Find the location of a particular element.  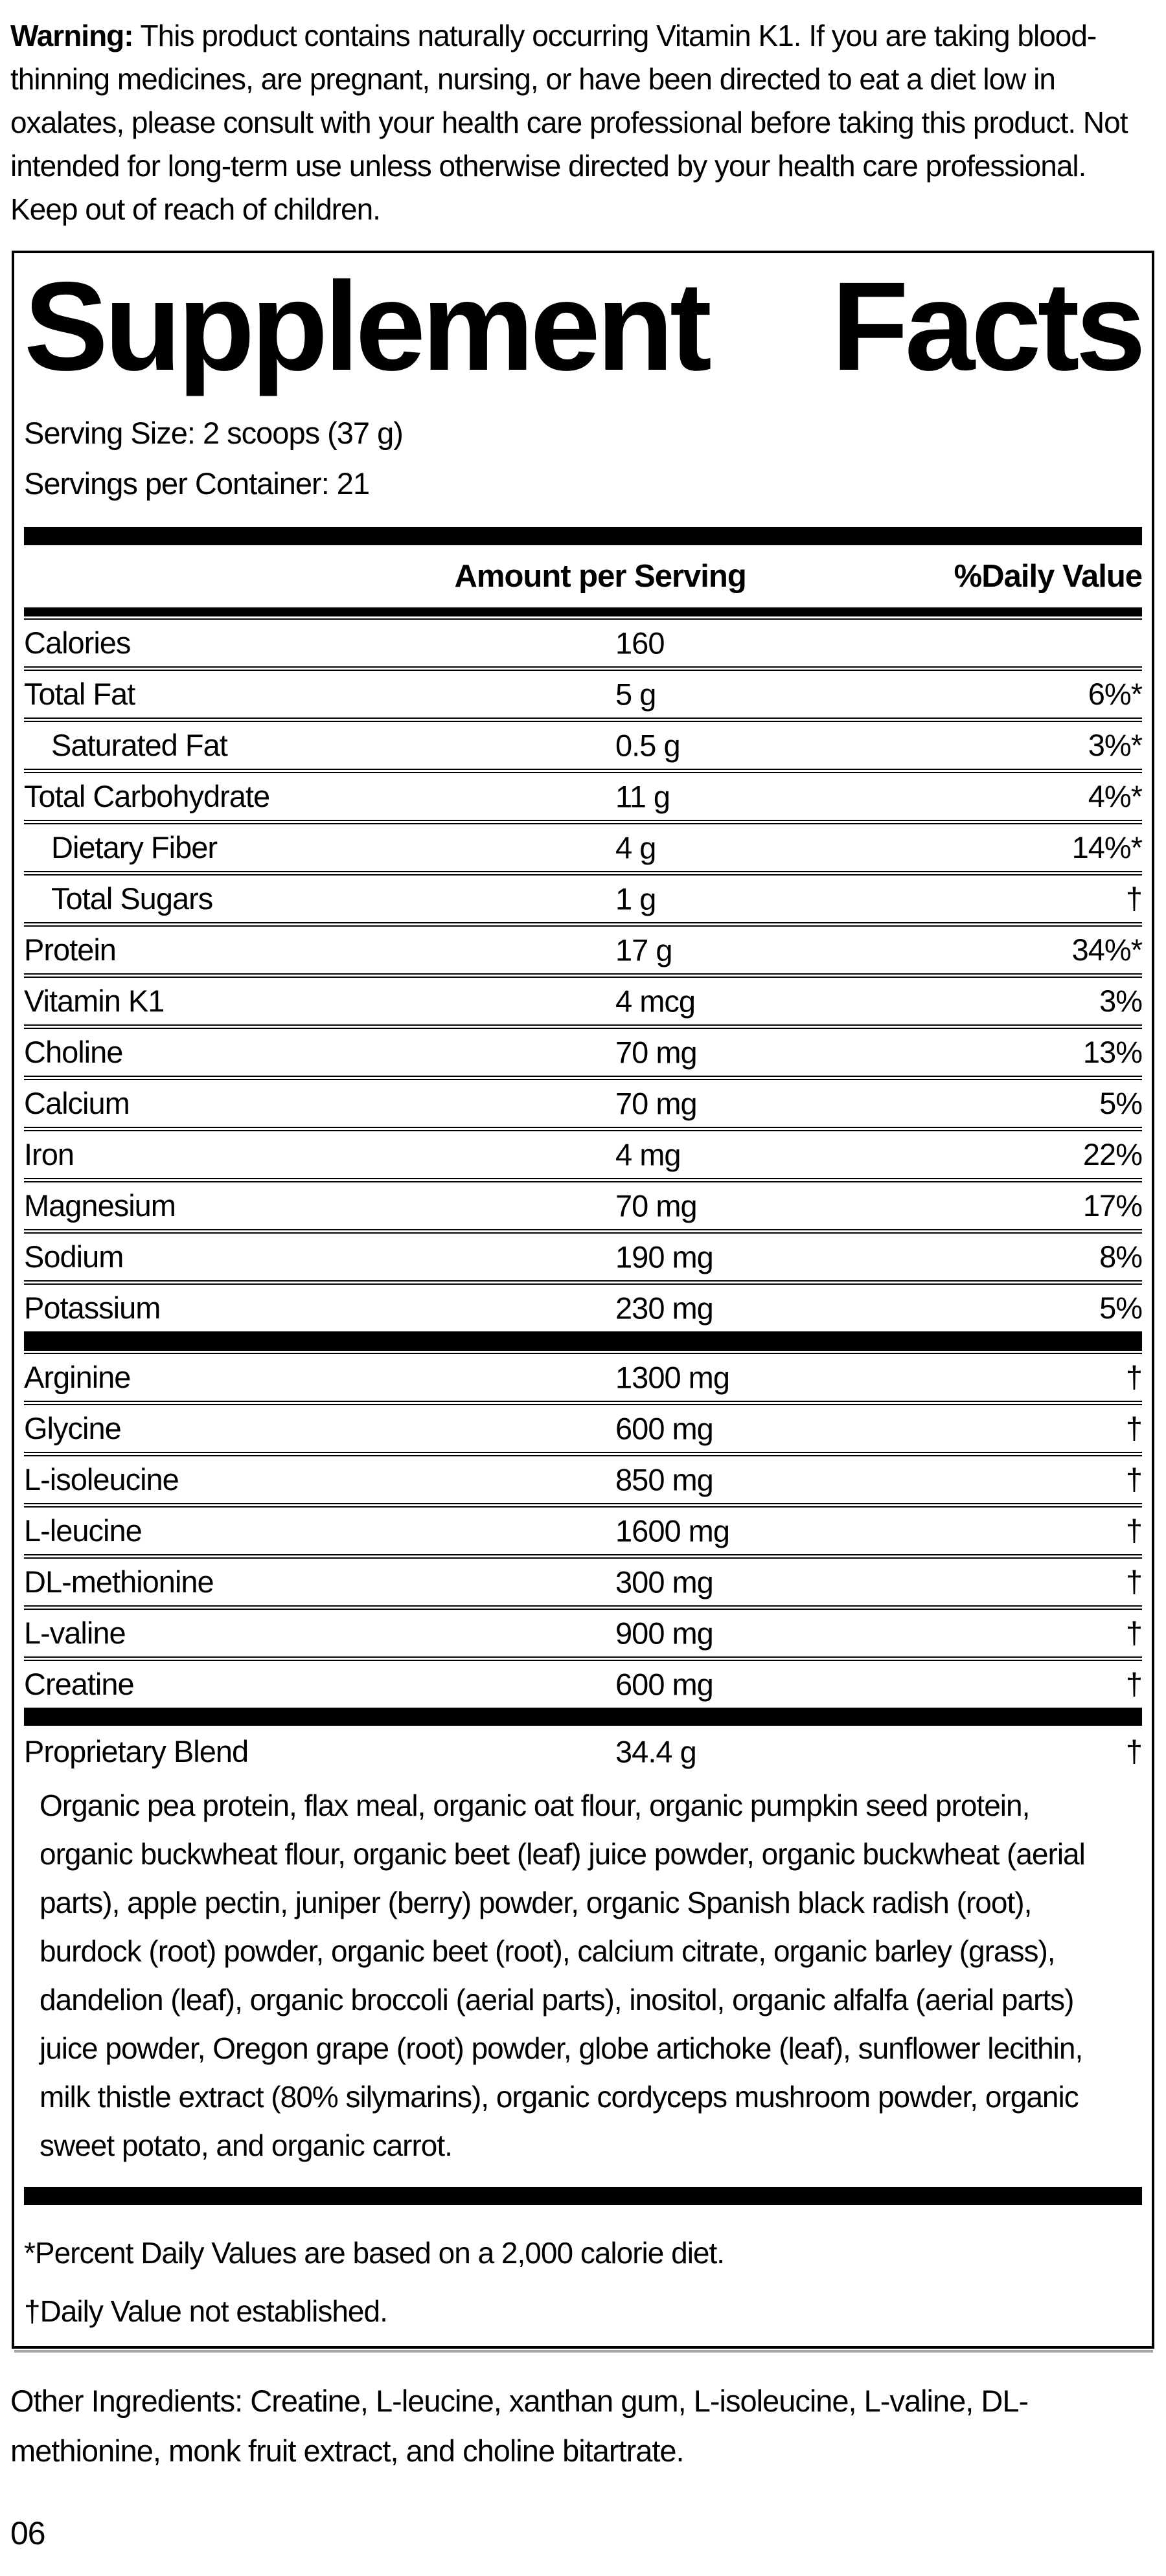

footnote-line: †Daily Value not established. is located at coordinates (206, 2311).